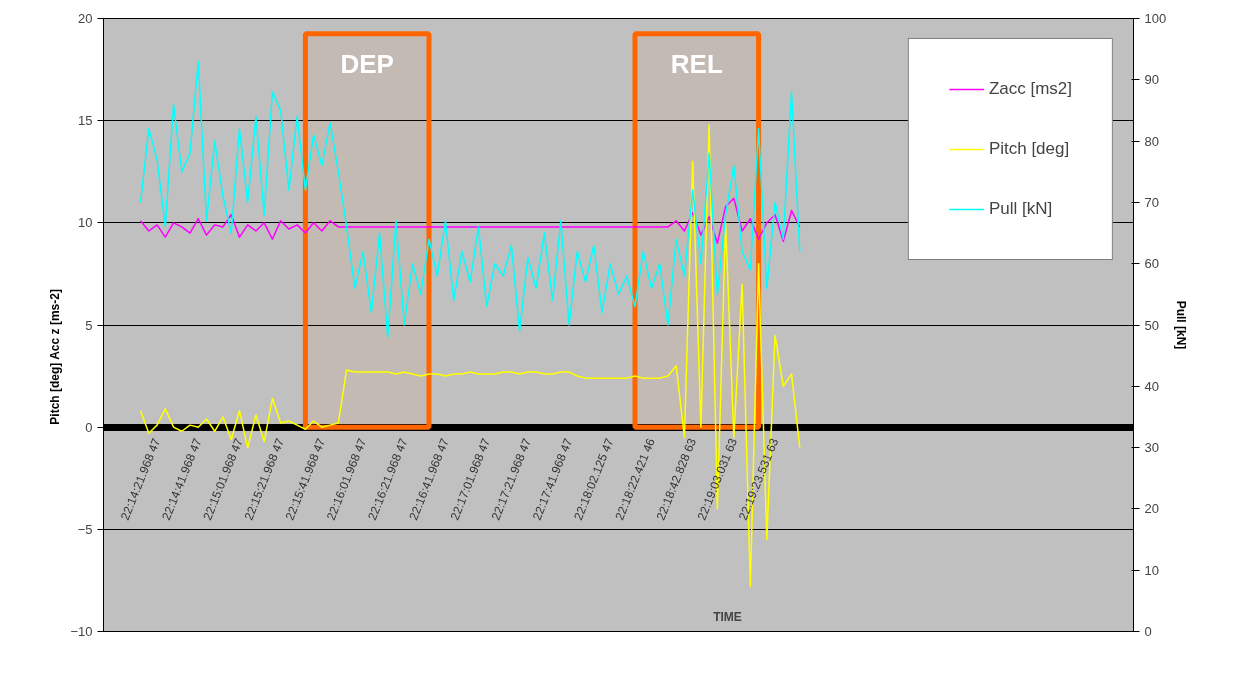 The image size is (1248, 688). What do you see at coordinates (1151, 202) in the screenshot?
I see `y2-tick-label: 70` at bounding box center [1151, 202].